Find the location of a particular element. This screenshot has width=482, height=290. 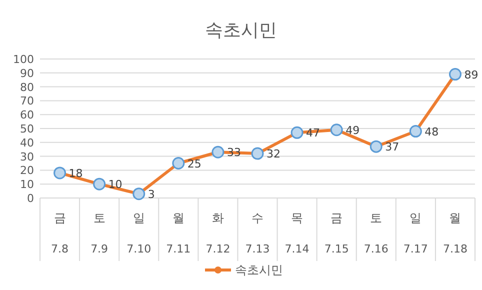

data-label: 32 is located at coordinates (273, 154).